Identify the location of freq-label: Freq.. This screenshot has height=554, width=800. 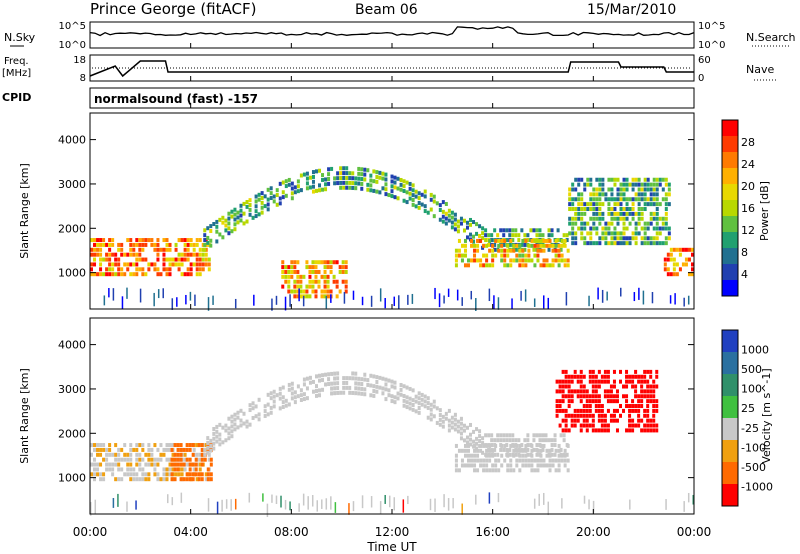
(16, 61).